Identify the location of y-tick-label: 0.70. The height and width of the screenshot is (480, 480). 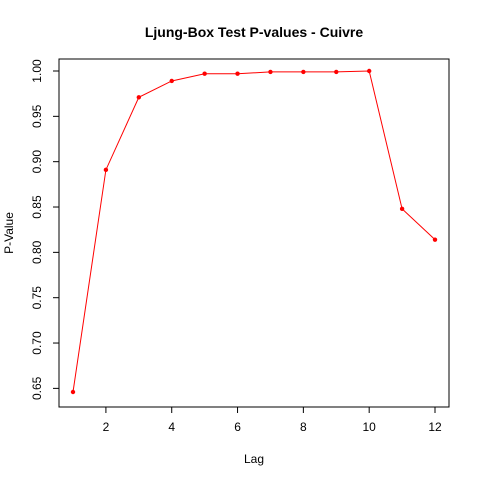
(37, 343).